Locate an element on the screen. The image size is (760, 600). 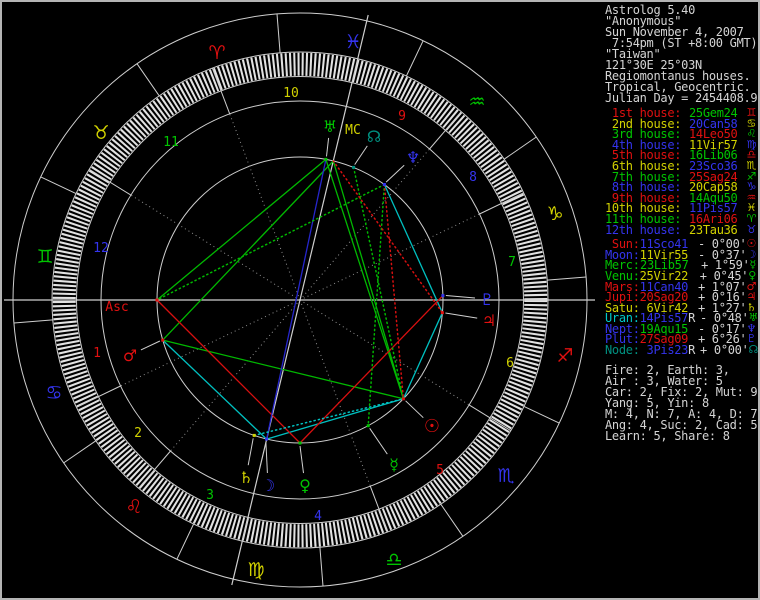
house-row: 11th house: 16Ari06 ♈ is located at coordinates (680, 218).